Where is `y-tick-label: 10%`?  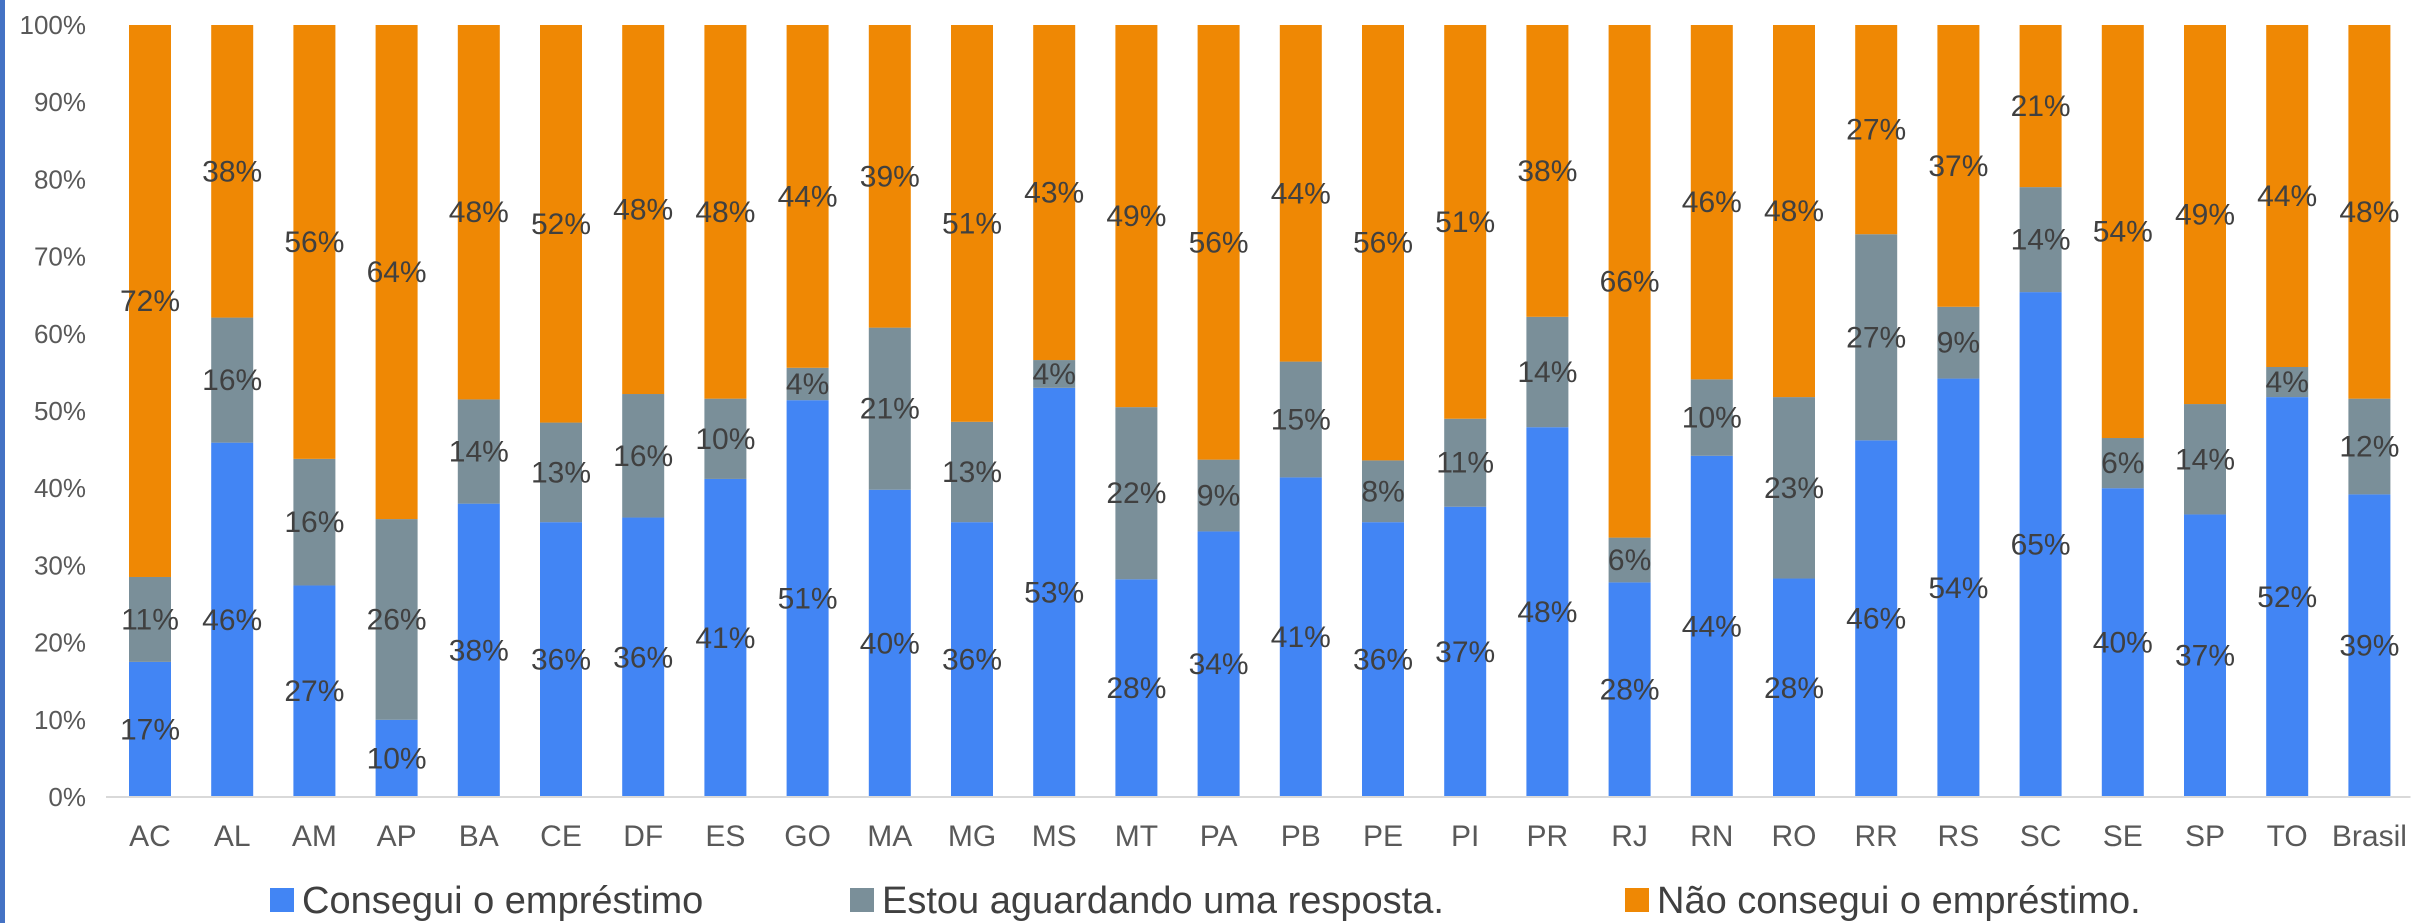
y-tick-label: 10% is located at coordinates (60, 720).